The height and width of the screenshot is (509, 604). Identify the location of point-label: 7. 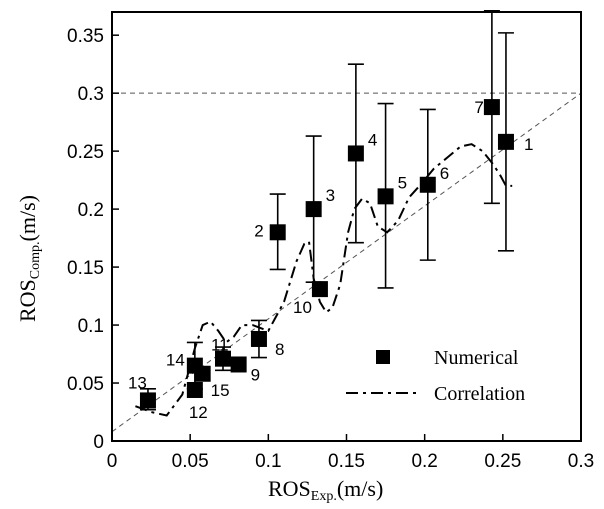
(478, 107).